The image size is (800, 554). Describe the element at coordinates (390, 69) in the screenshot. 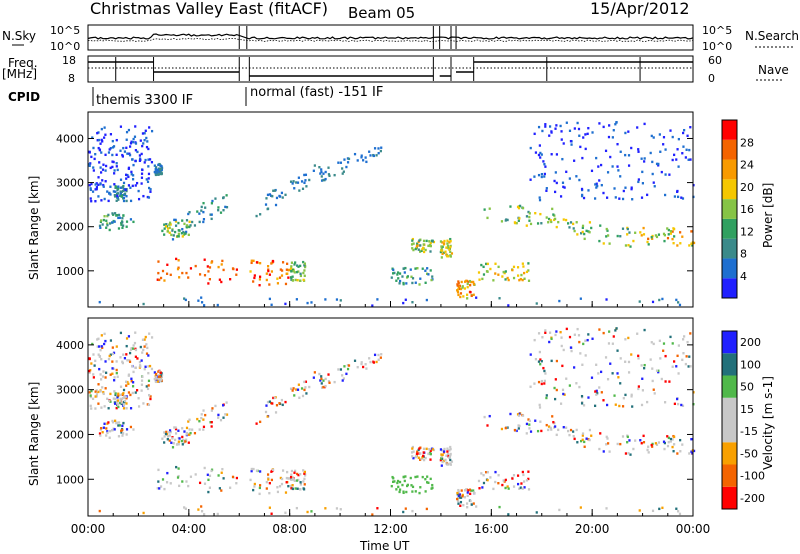

I see `frequency-traces` at that location.